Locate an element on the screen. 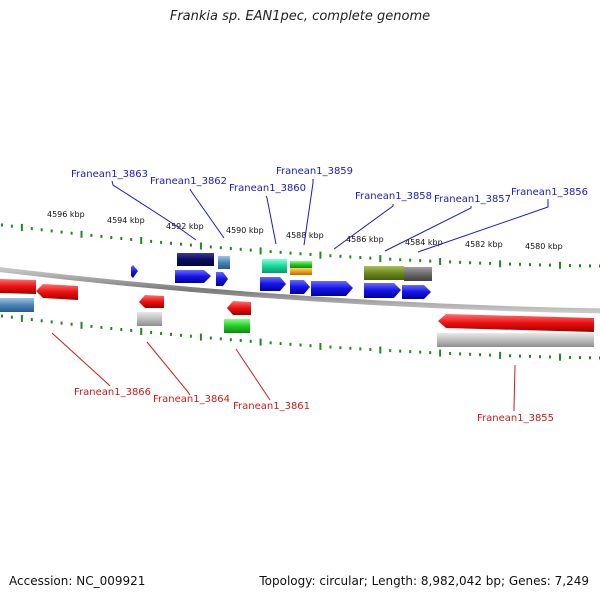 The width and height of the screenshot is (600, 600). gene-arrow-forward is located at coordinates (134, 271).